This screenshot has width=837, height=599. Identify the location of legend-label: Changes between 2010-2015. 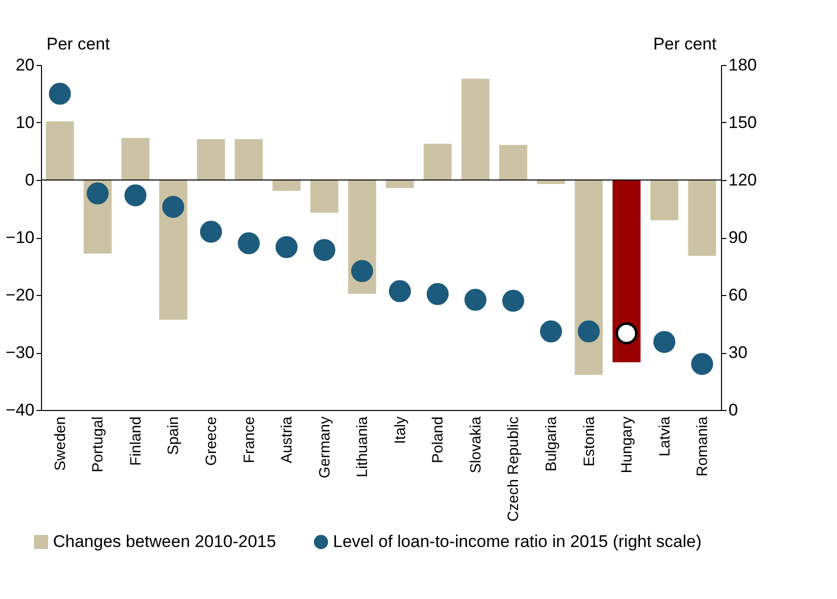
(164, 541).